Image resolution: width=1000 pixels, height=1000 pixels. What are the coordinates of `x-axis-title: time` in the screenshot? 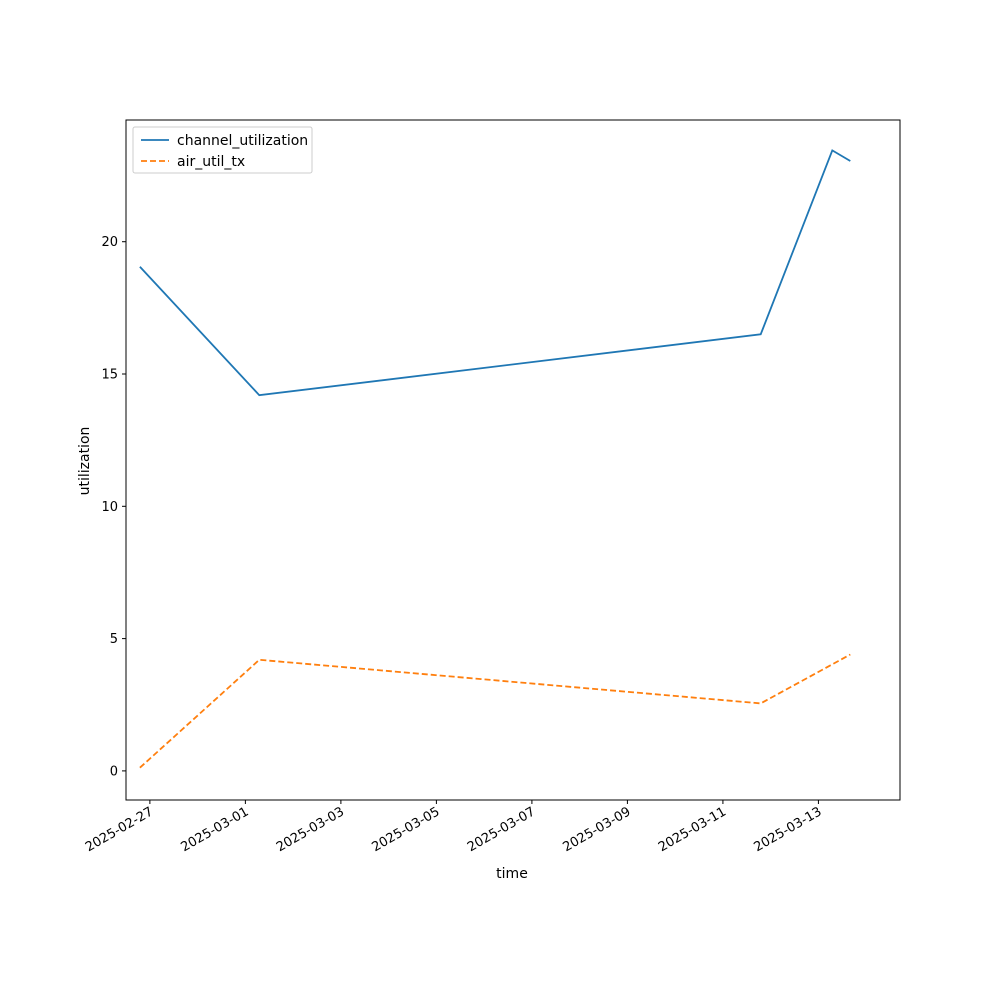 It's located at (512, 874).